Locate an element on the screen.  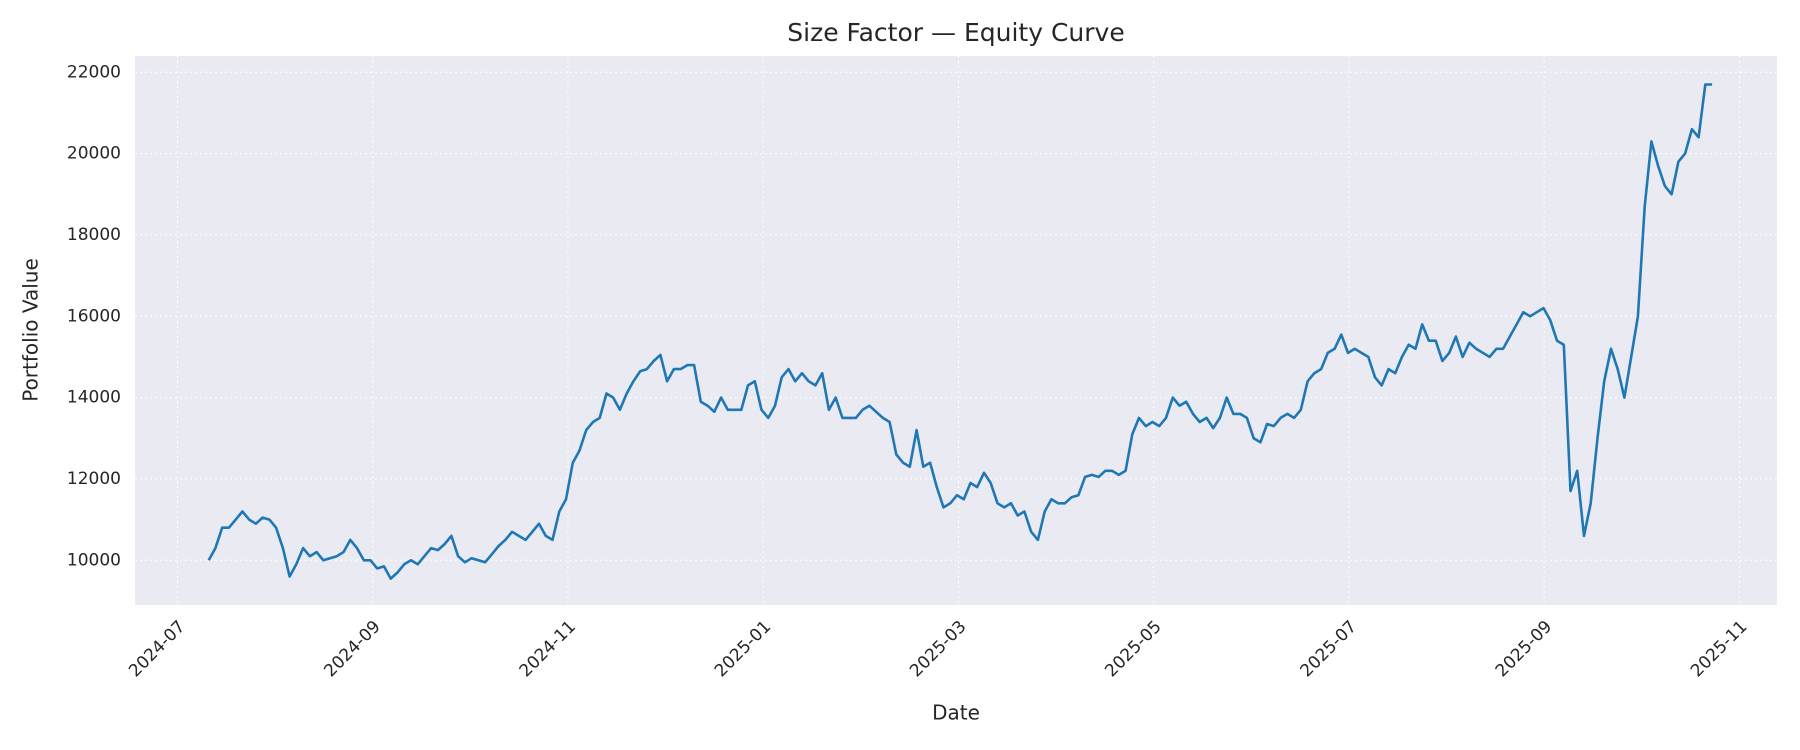
x-tick-label: 2024-09 is located at coordinates (352, 649).